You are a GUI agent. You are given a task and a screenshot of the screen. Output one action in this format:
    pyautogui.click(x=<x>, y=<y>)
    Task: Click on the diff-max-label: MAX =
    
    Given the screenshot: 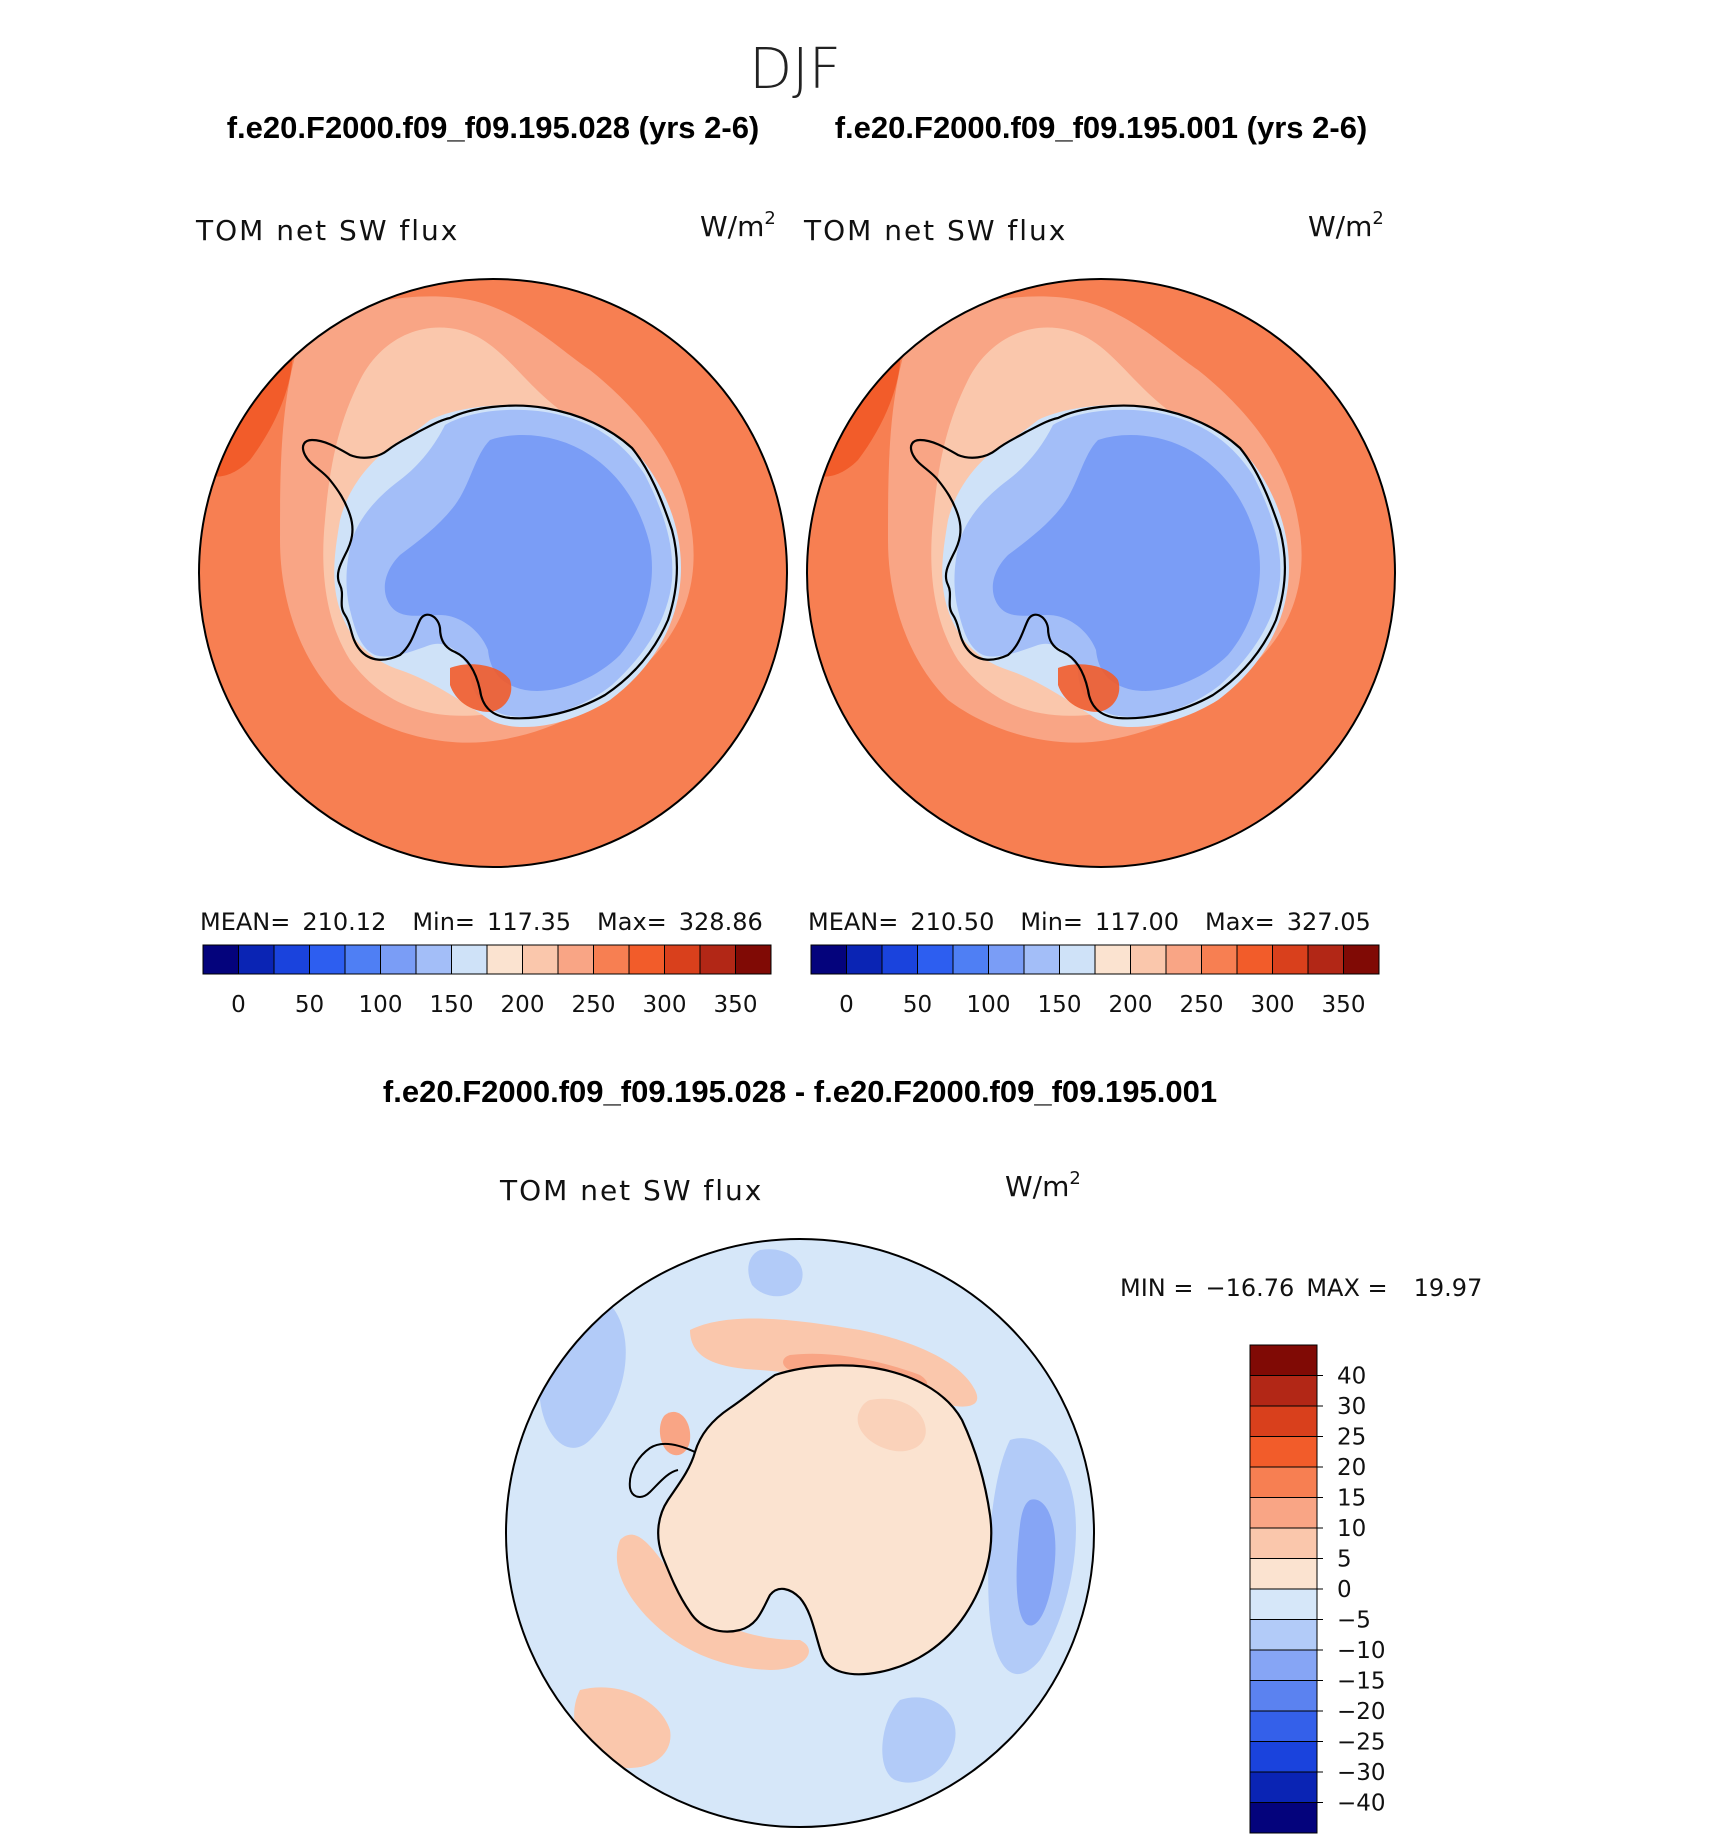 What is the action you would take?
    pyautogui.click(x=1346, y=1288)
    